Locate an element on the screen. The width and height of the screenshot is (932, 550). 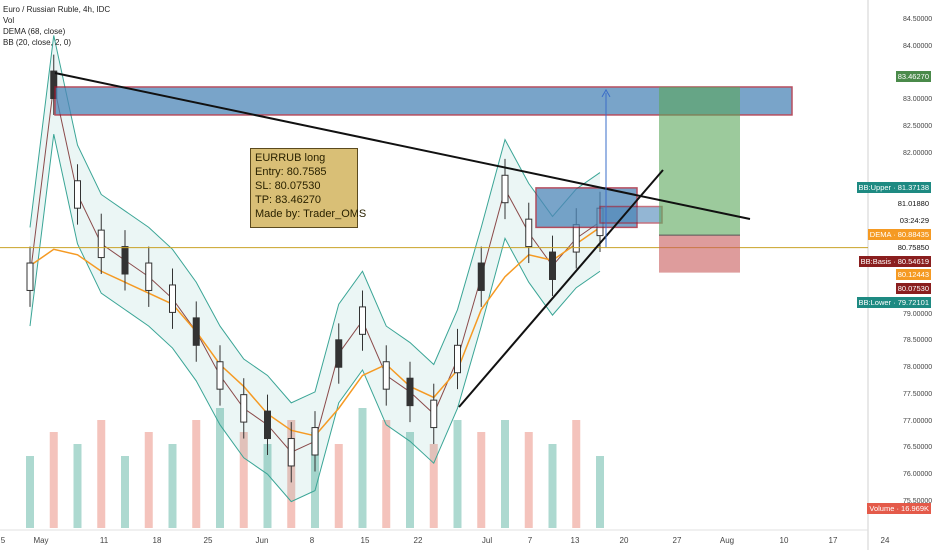
price-tick-label: 78.50000 is located at coordinates (917, 340).